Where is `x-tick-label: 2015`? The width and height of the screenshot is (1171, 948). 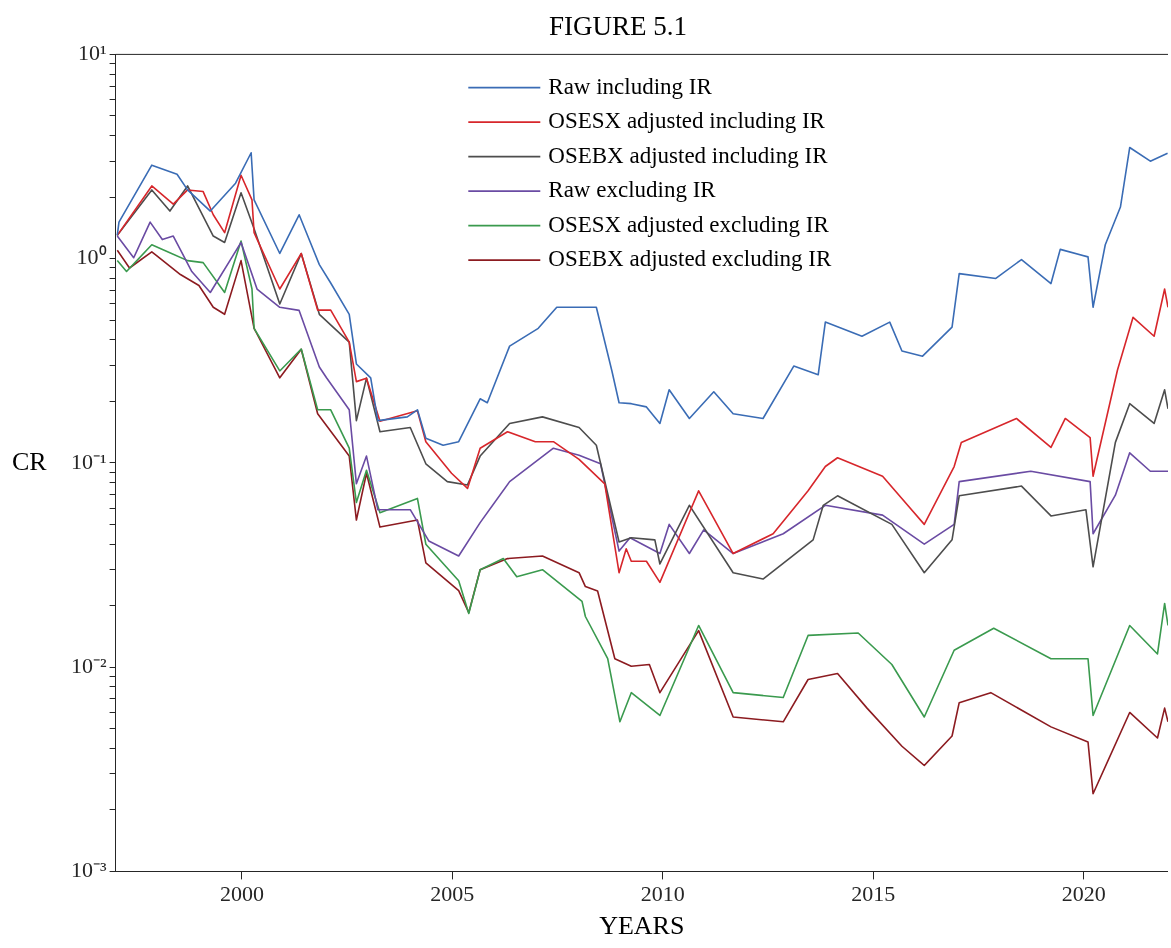
x-tick-label: 2015 is located at coordinates (873, 894).